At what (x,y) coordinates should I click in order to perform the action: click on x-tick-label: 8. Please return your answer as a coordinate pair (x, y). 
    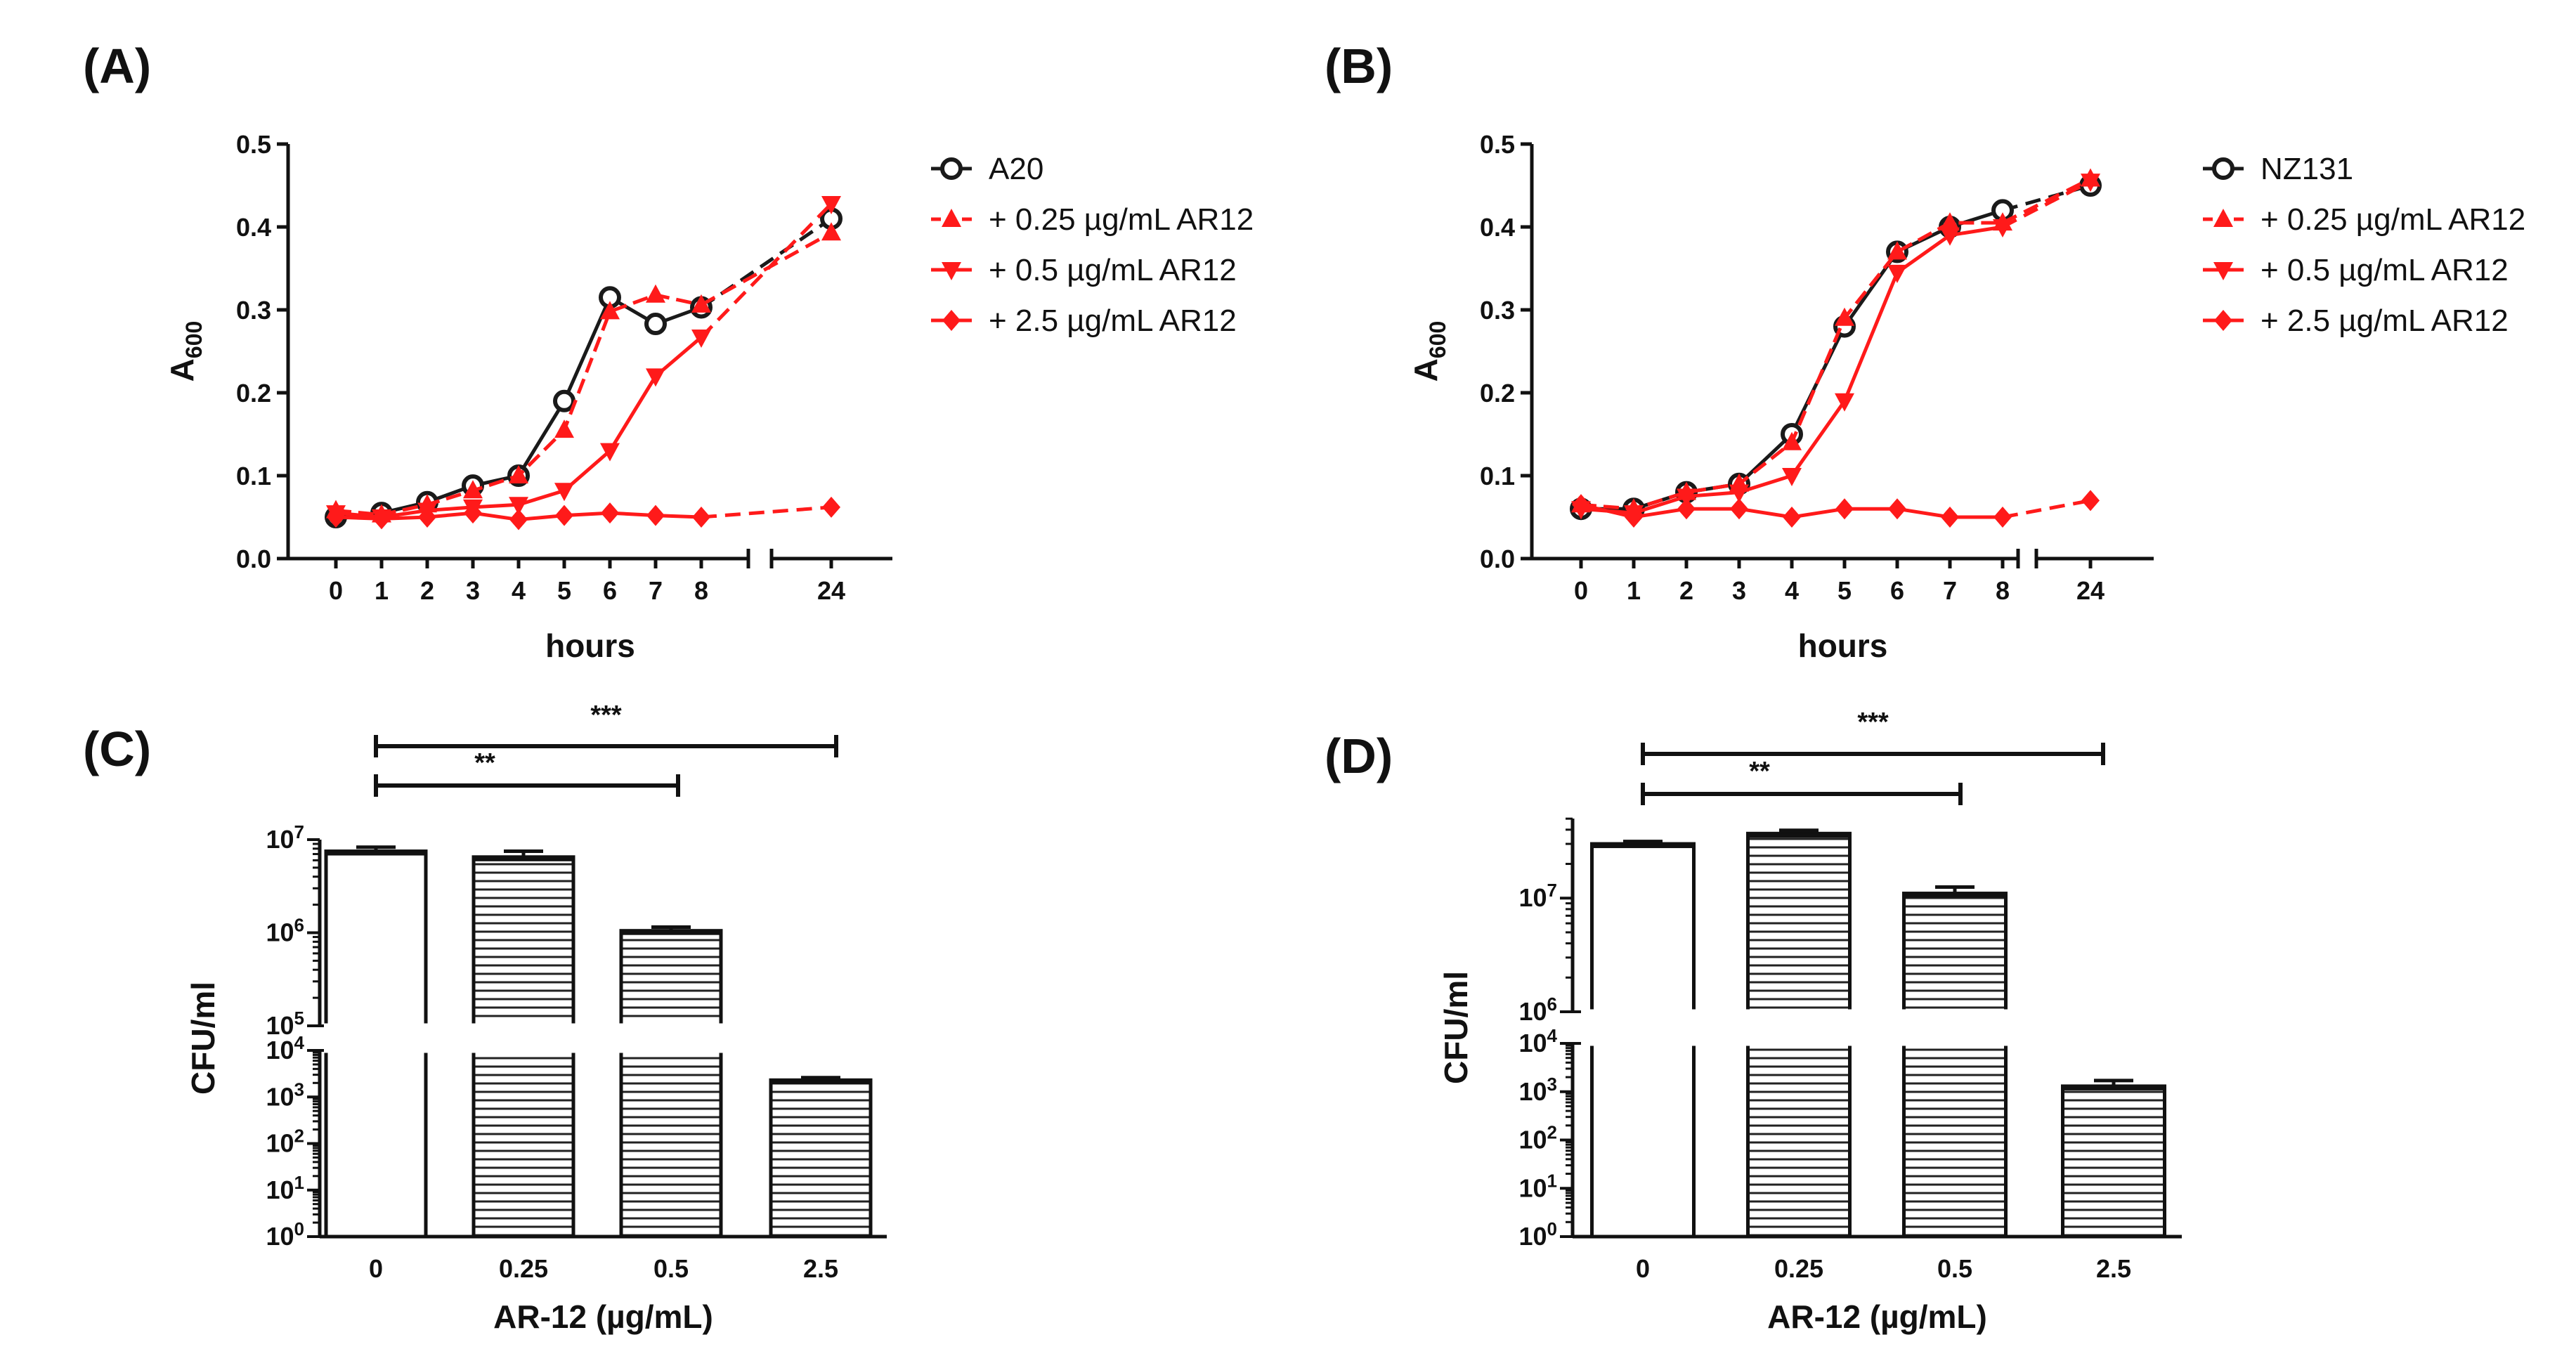
    Looking at the image, I should click on (701, 590).